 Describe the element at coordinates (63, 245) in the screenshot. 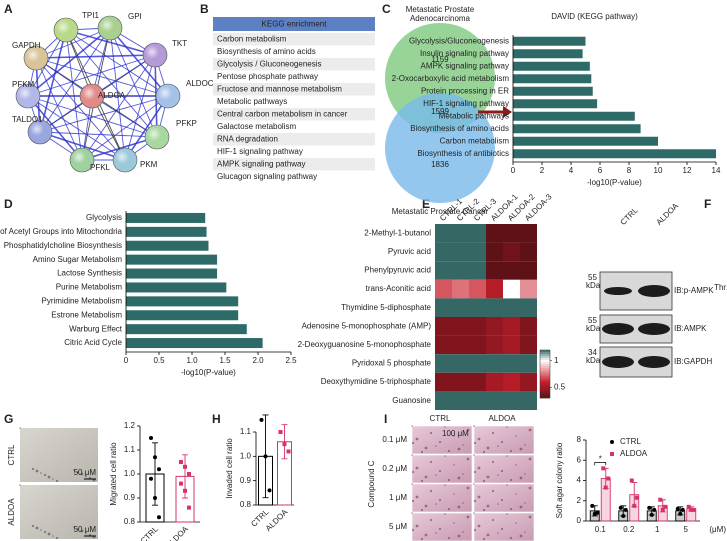

I see `category-label: Phosphatidylcholine Biosynthesis` at that location.